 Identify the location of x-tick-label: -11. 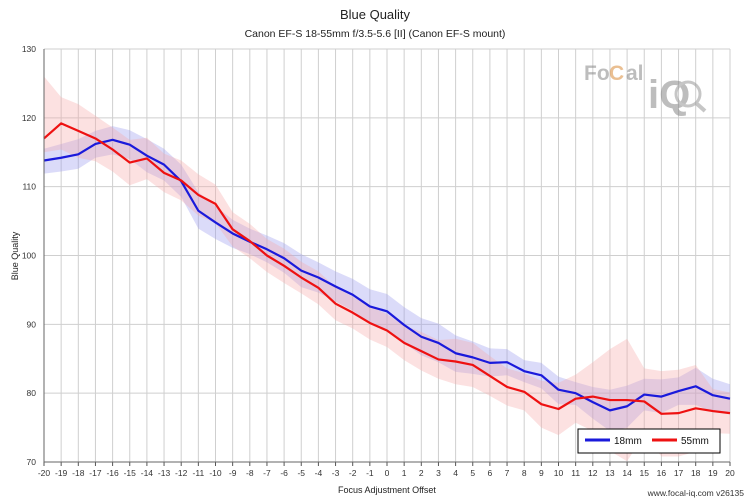
(199, 473).